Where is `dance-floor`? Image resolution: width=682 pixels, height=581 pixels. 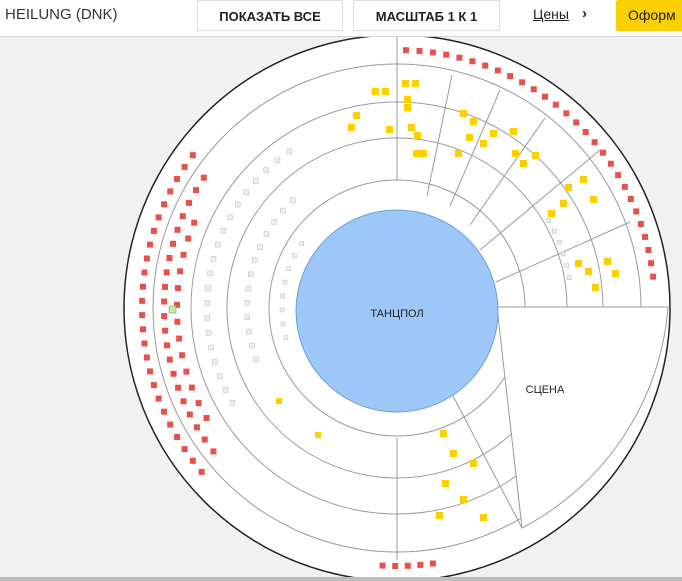 dance-floor is located at coordinates (397, 311).